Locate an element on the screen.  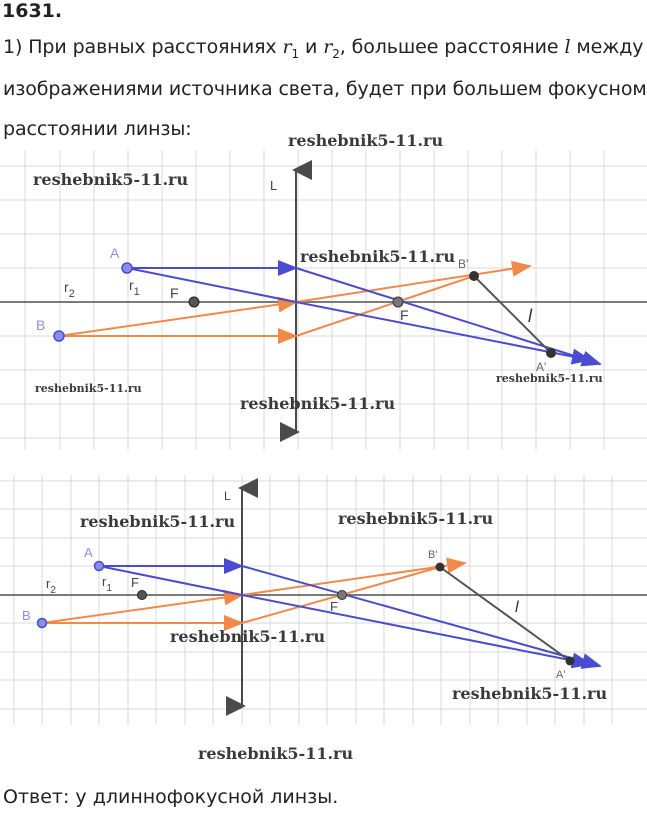
point-A-top is located at coordinates (127, 268).